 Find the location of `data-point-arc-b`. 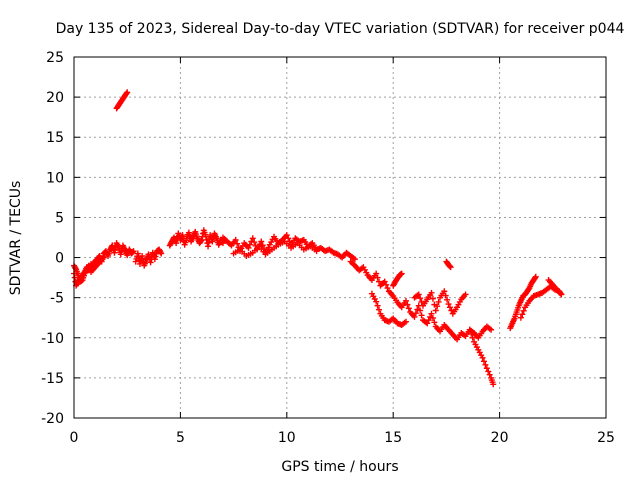

data-point-arc-b is located at coordinates (103, 257).